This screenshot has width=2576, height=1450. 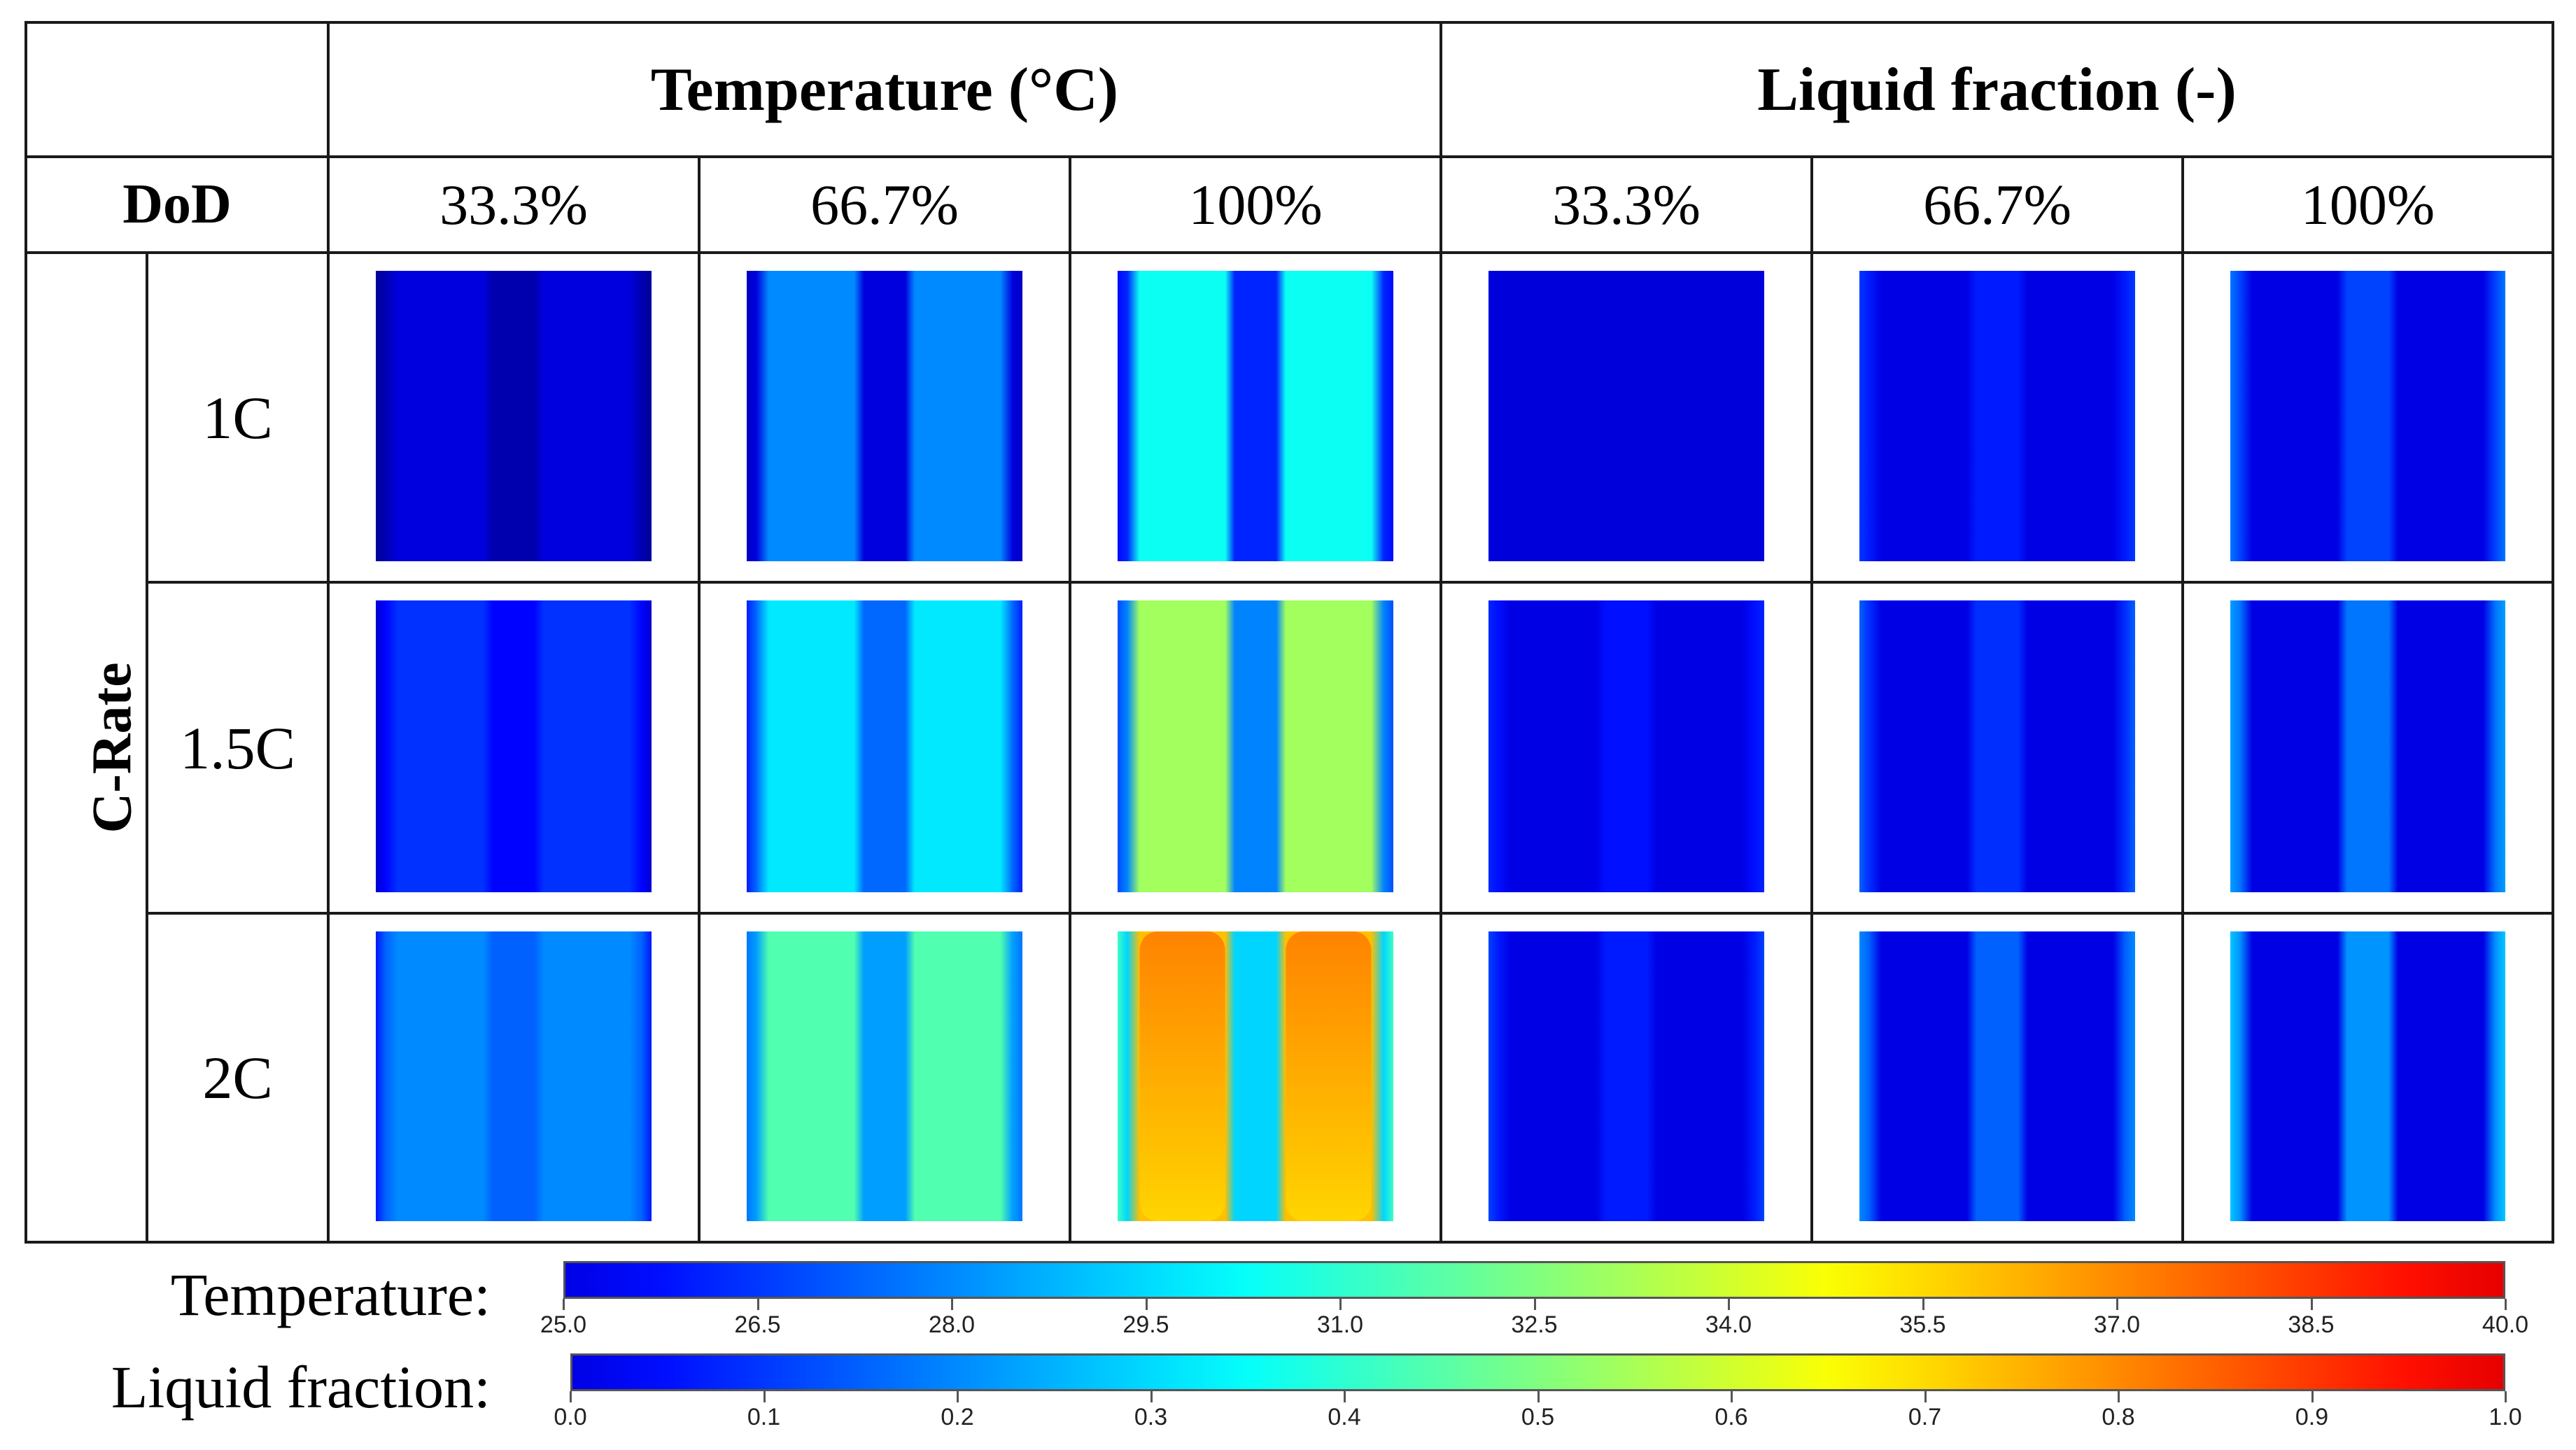 What do you see at coordinates (2368, 205) in the screenshot?
I see `dod-liquid-100: 100%` at bounding box center [2368, 205].